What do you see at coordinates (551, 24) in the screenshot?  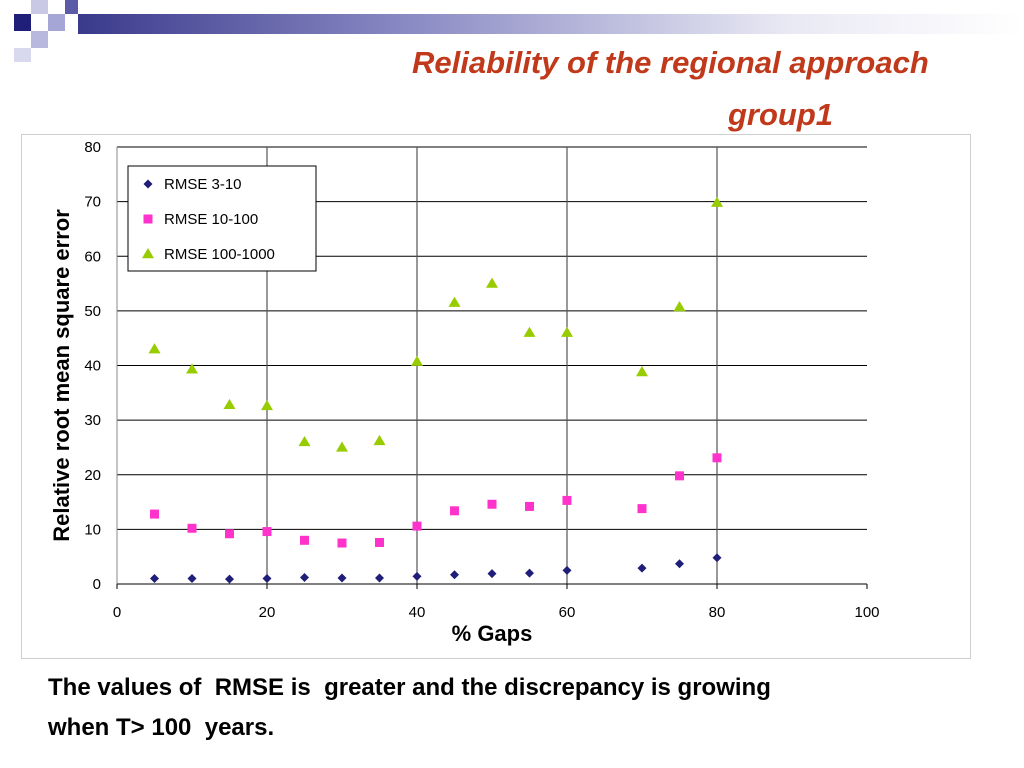 I see `header-band` at bounding box center [551, 24].